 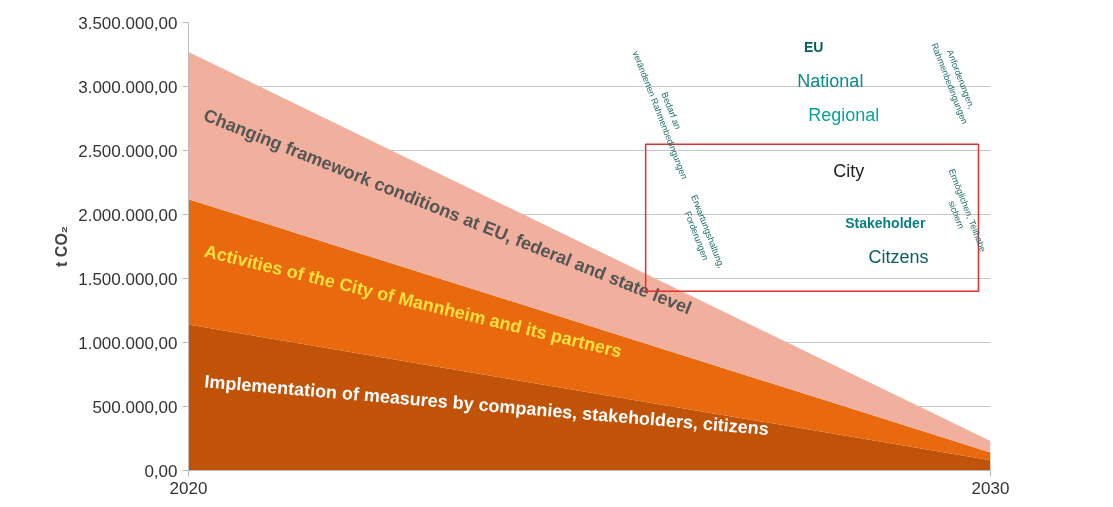 What do you see at coordinates (898, 257) in the screenshot?
I see `annotation: Citzens` at bounding box center [898, 257].